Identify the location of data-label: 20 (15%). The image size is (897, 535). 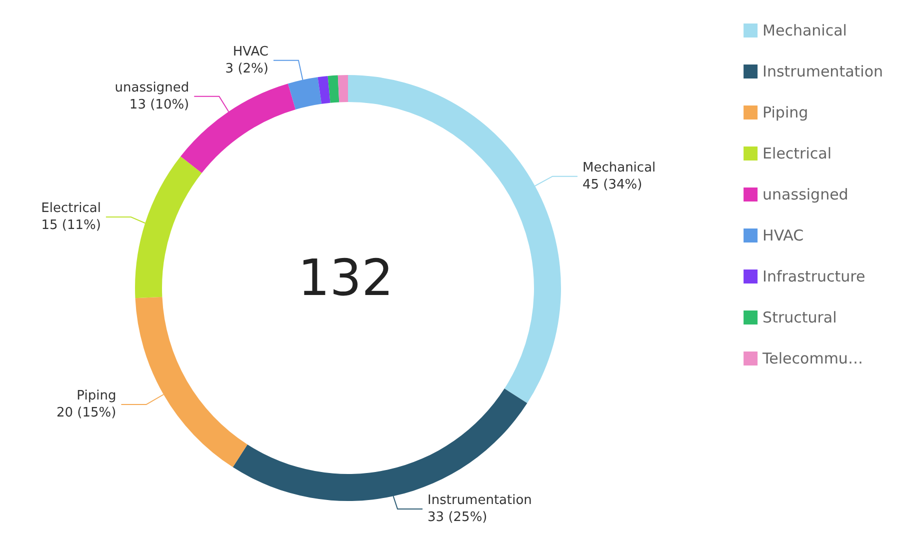
(86, 413).